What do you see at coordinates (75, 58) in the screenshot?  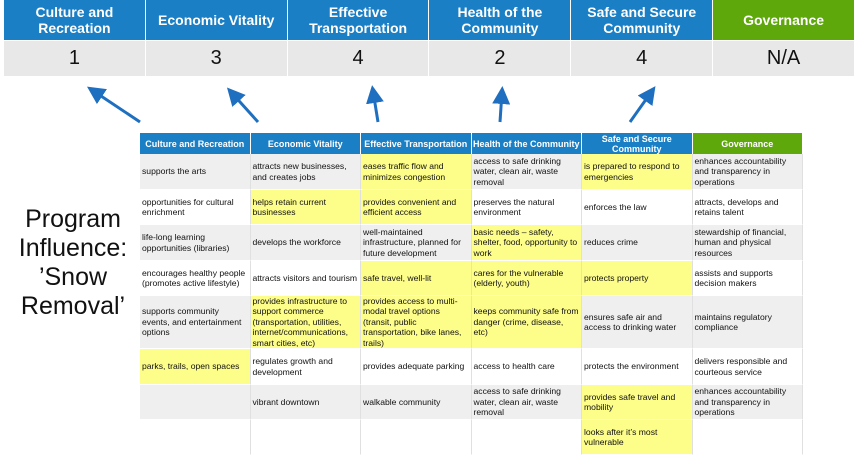 I see `score-value: 1` at bounding box center [75, 58].